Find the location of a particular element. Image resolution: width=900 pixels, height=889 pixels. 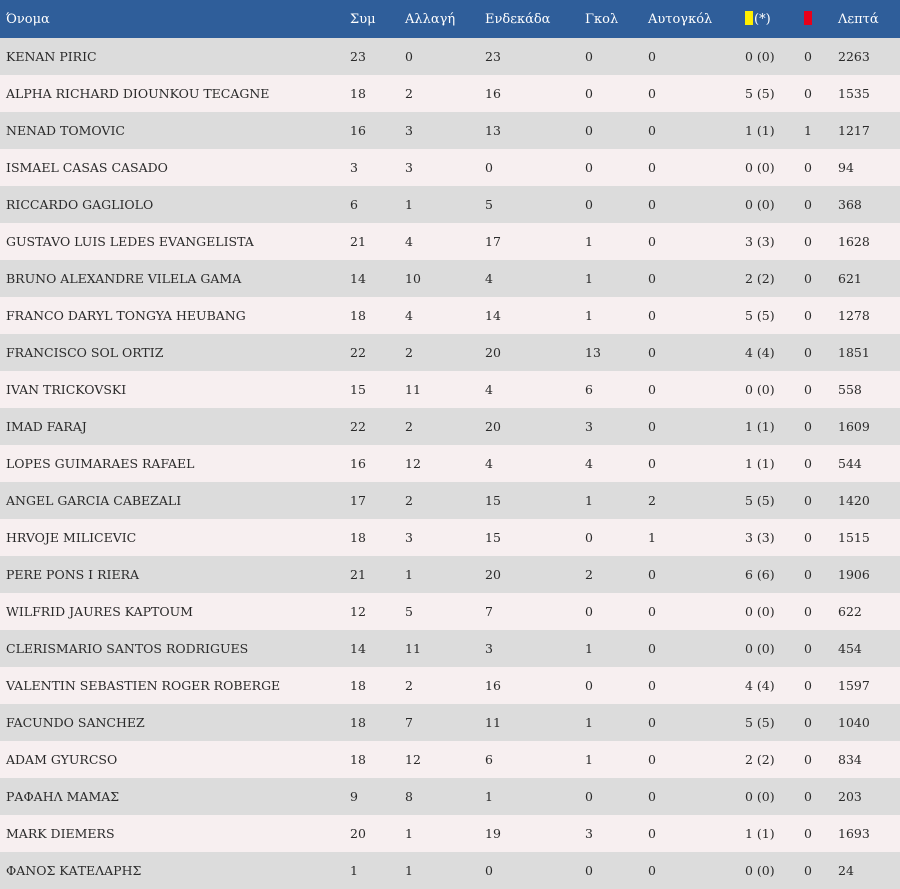

header-minutes: Λεπτά is located at coordinates (858, 19).